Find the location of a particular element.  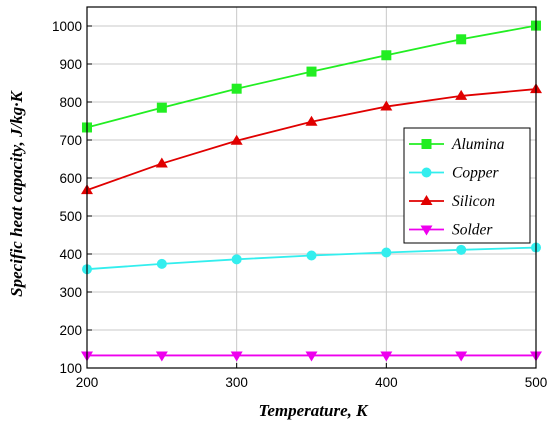

legend-label-alumina: Alumina is located at coordinates (478, 144).